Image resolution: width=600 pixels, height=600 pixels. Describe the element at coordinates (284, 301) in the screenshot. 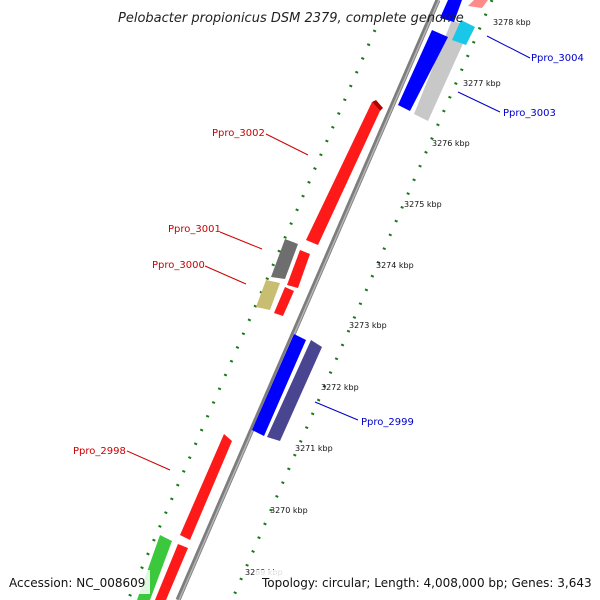

I see `feature-ppro-3000-b` at that location.